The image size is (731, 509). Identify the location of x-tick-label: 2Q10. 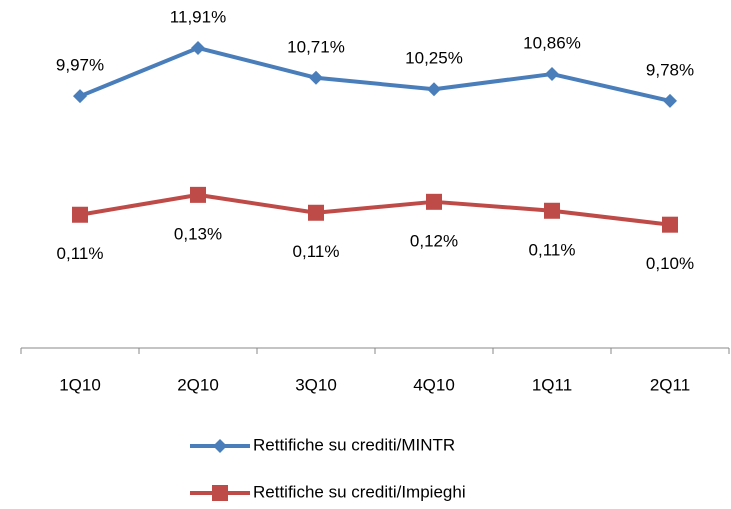
(198, 384).